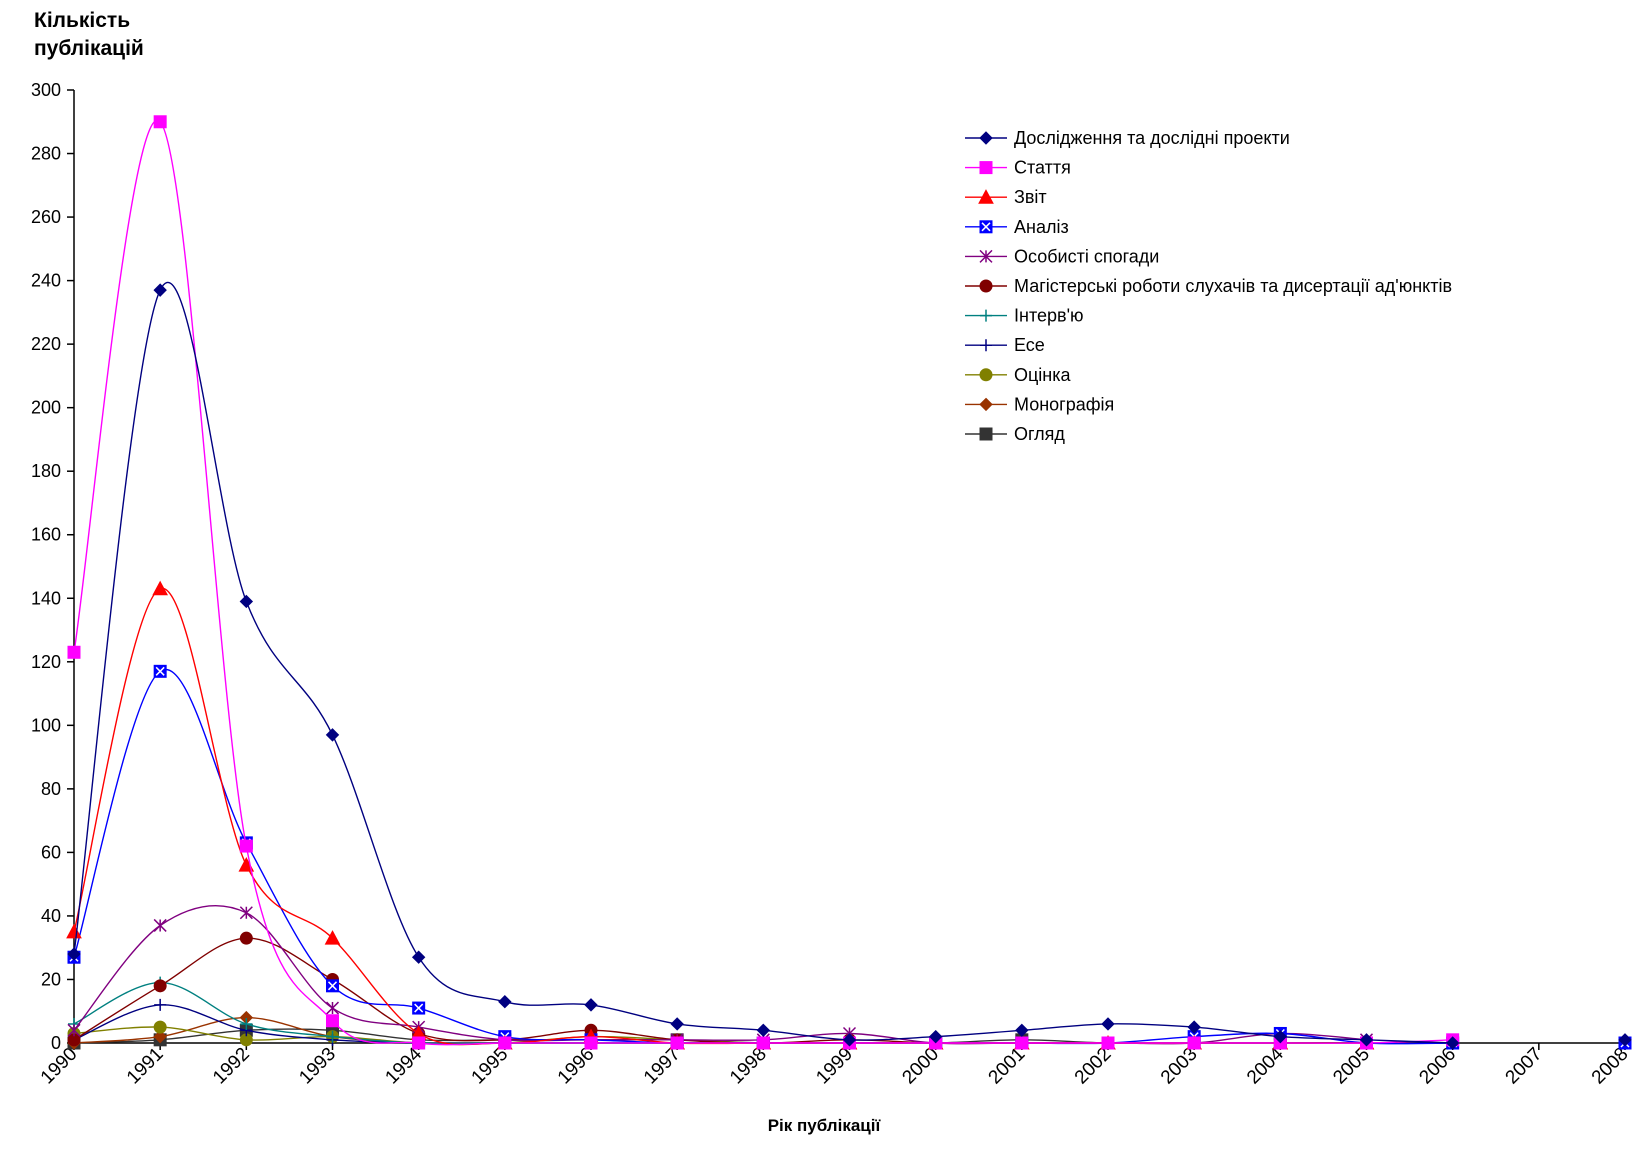 The height and width of the screenshot is (1152, 1638). Describe the element at coordinates (1093, 1066) in the screenshot. I see `x-tick-label: 2002` at that location.